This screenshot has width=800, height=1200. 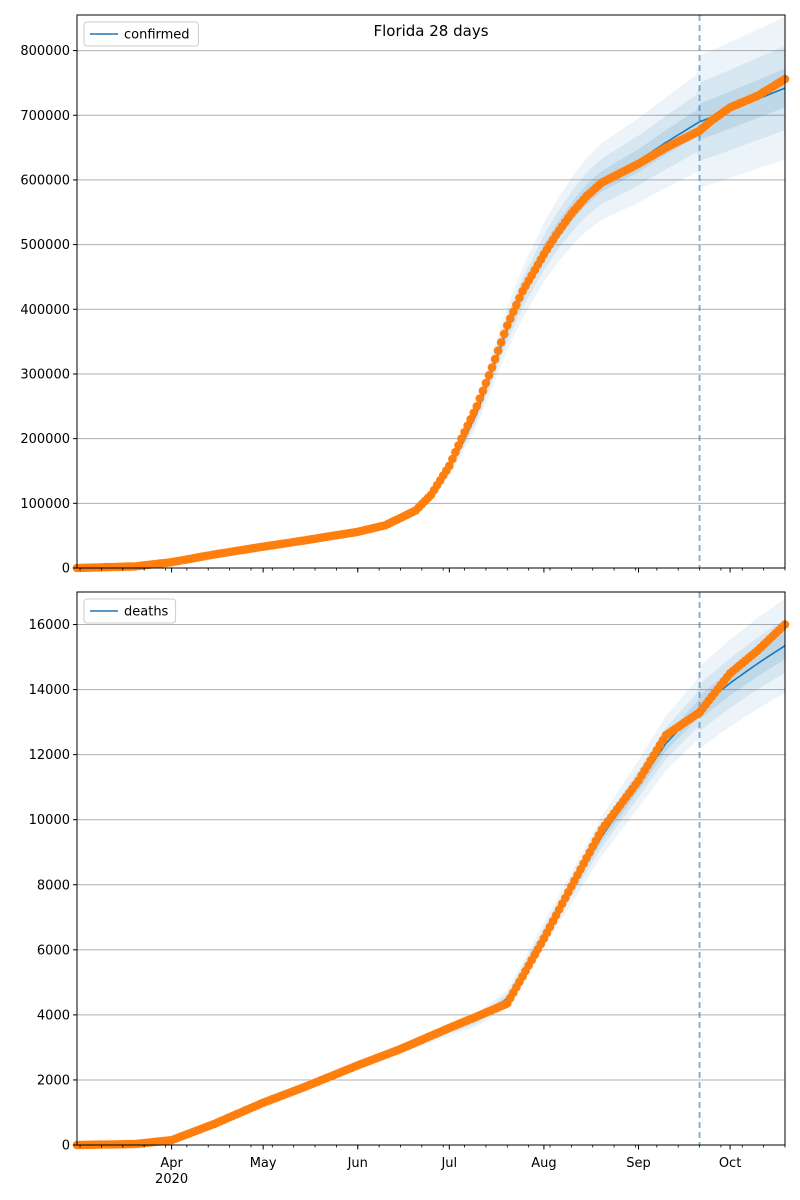 I want to click on legend-label: deaths, so click(x=146, y=612).